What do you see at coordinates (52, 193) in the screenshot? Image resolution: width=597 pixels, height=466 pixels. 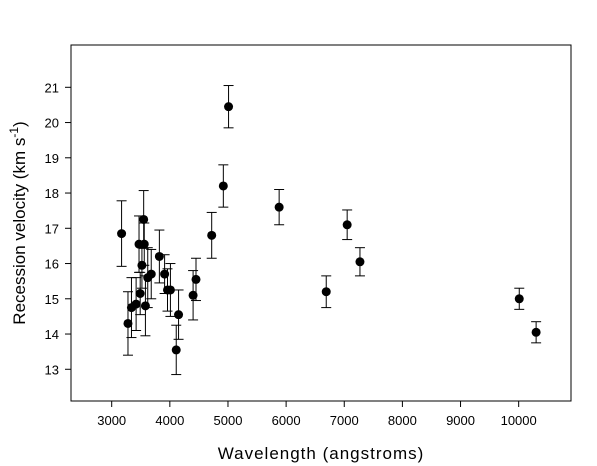 I see `y-tick-label: 18` at bounding box center [52, 193].